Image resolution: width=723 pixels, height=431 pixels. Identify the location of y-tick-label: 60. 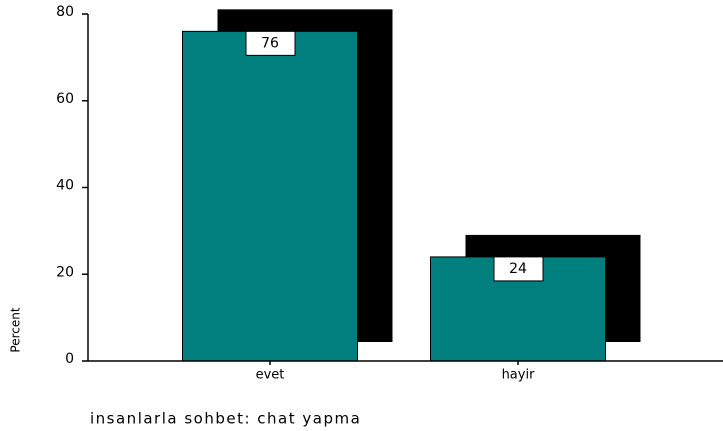
(65, 99).